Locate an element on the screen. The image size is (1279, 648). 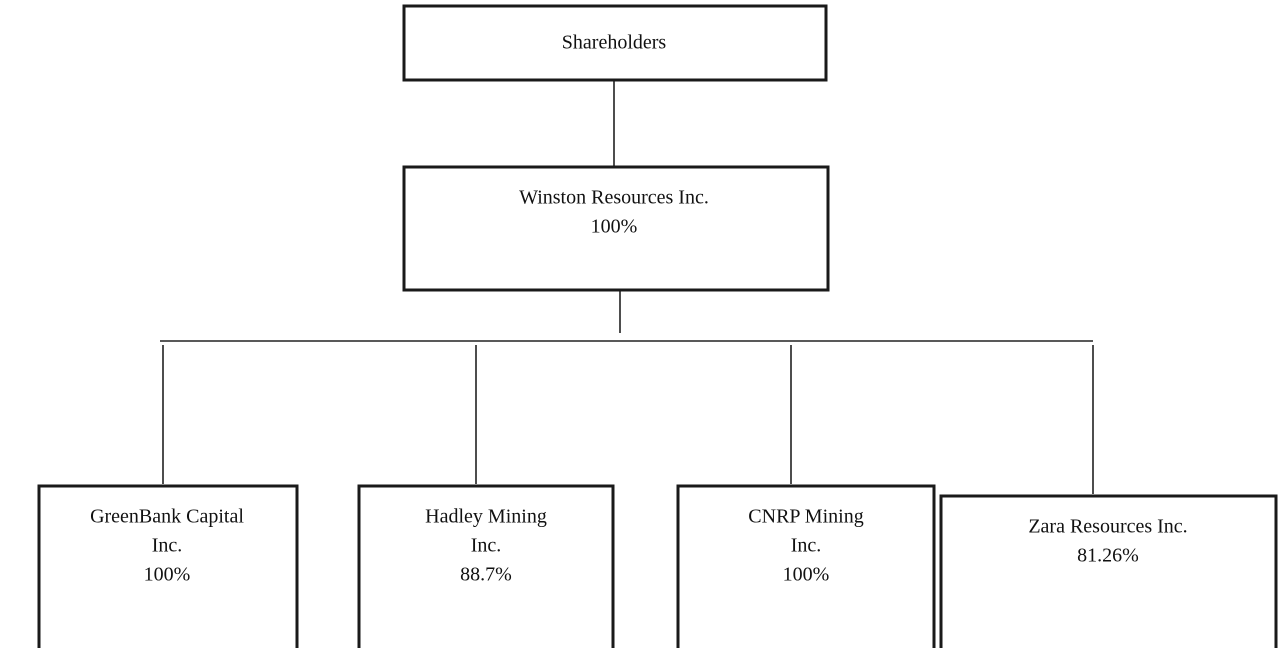
node-label: 81.26% is located at coordinates (1108, 556).